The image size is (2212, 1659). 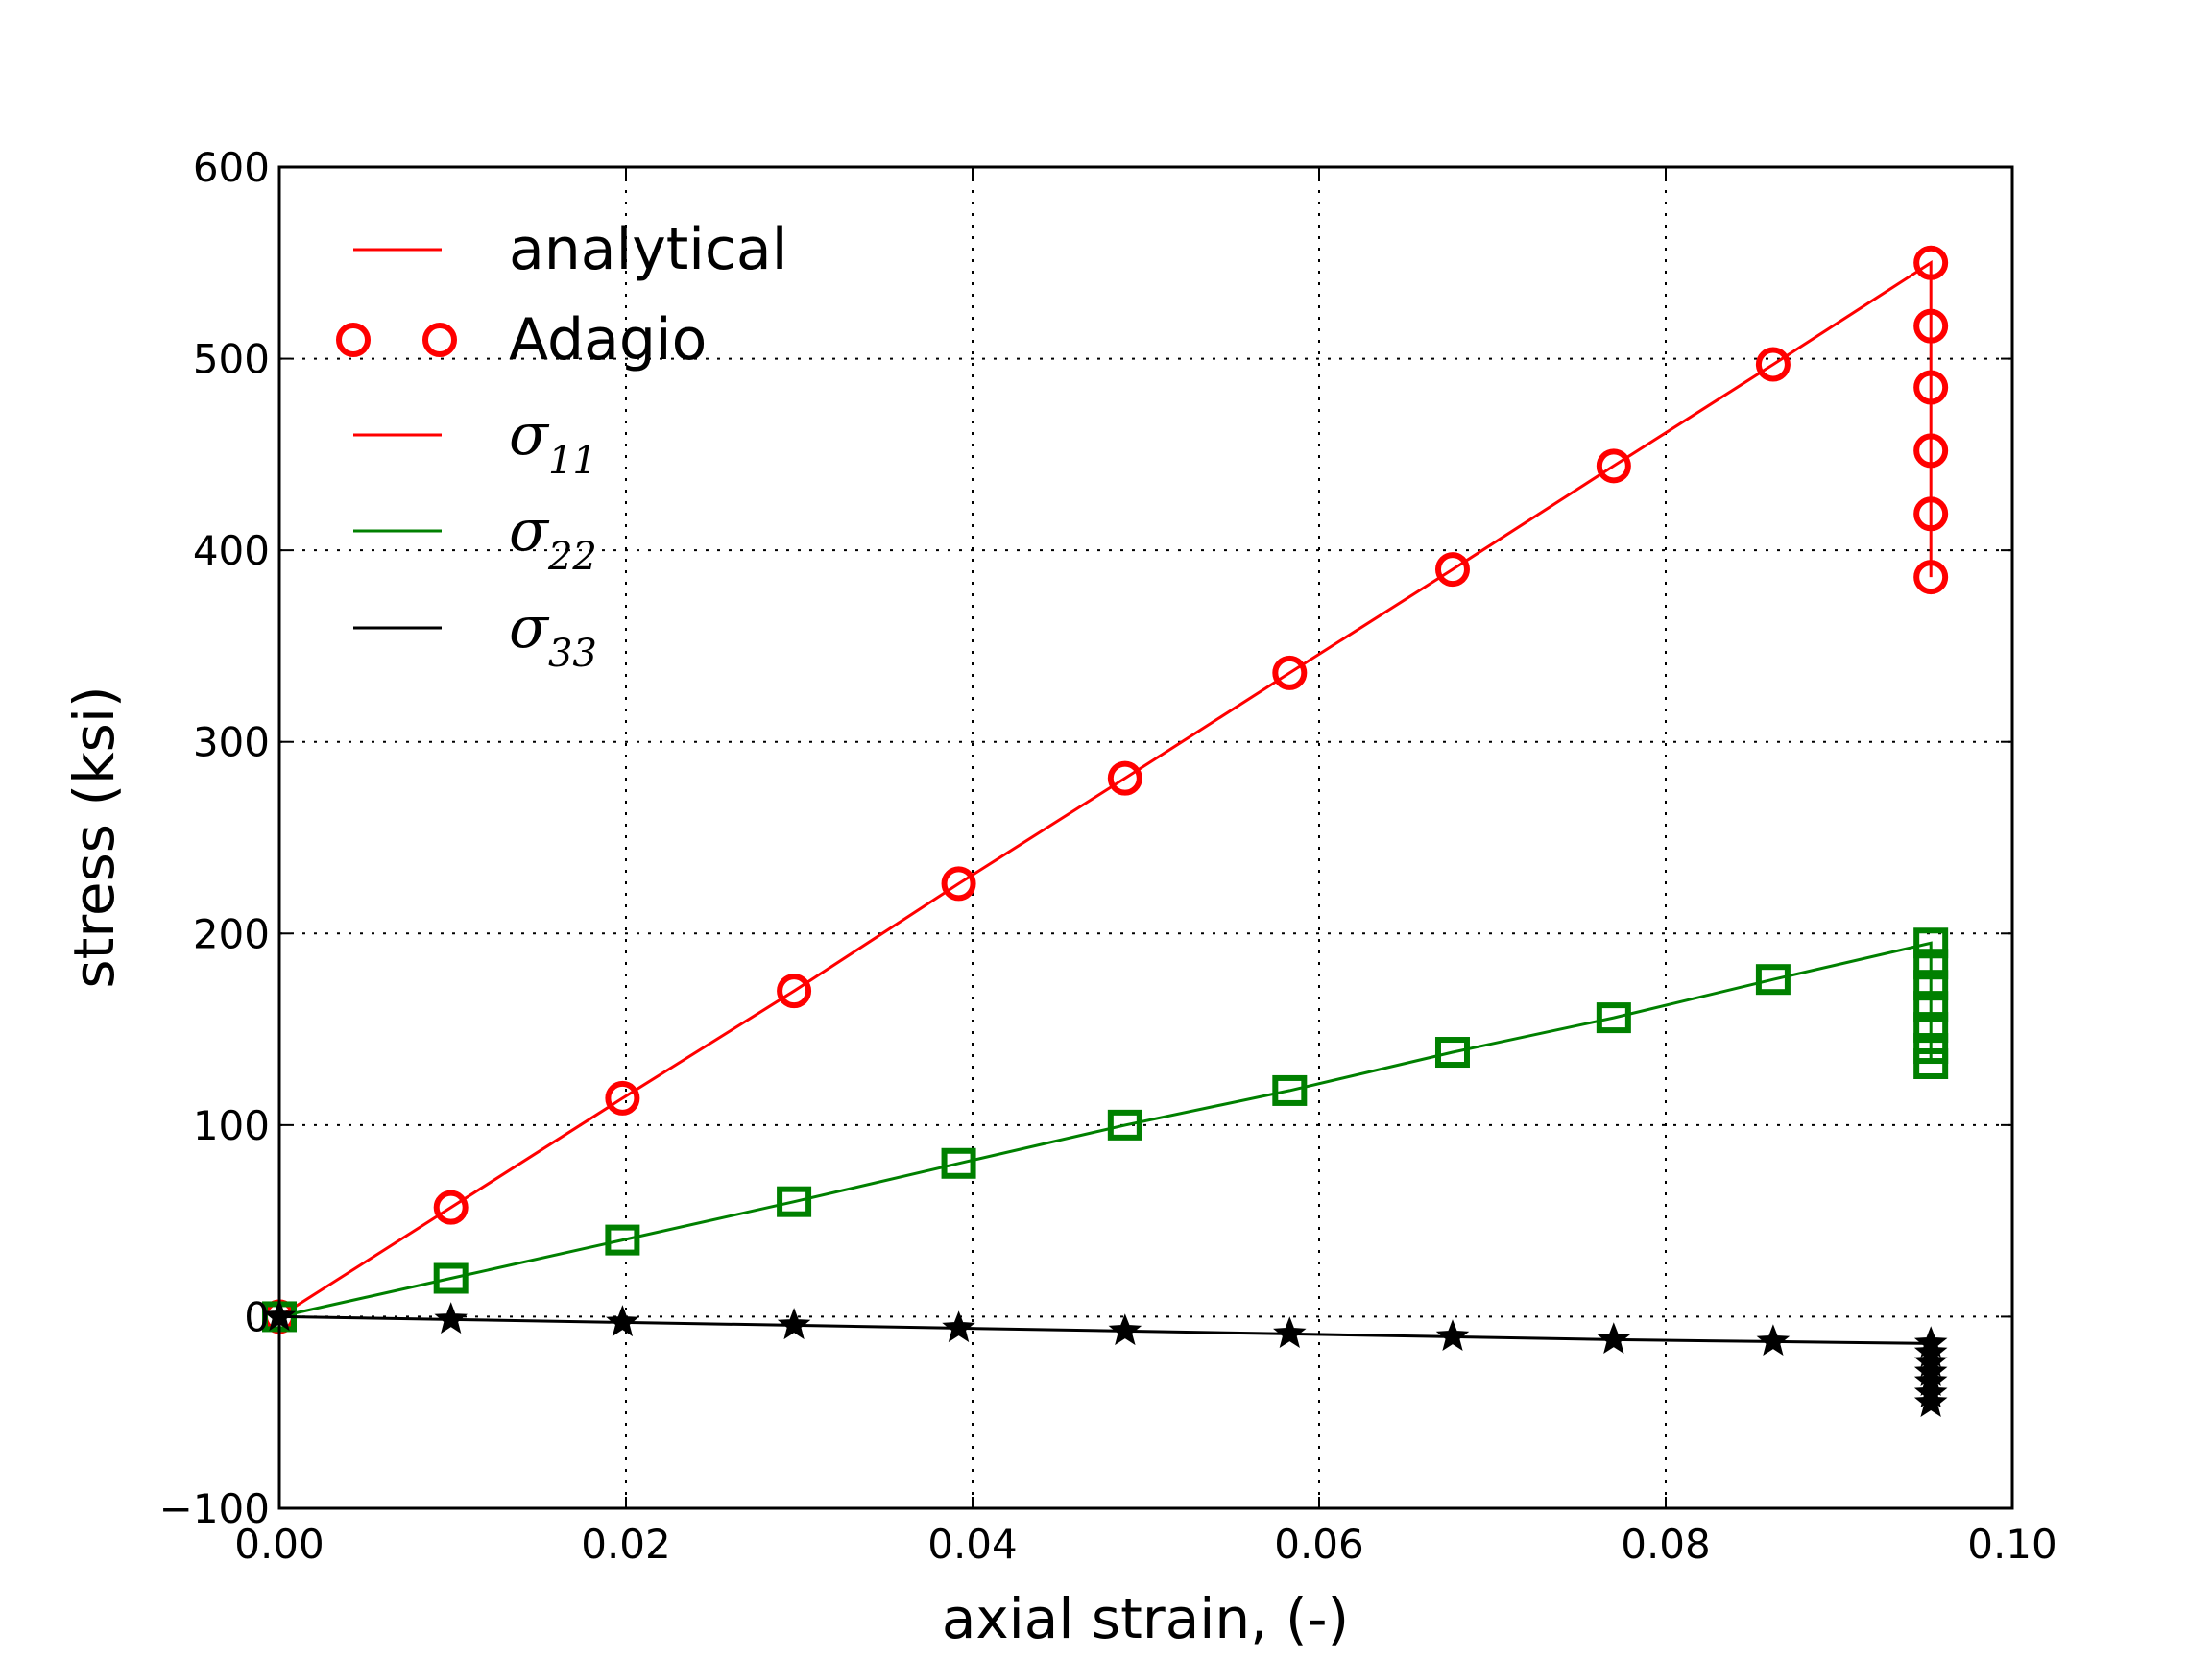 I want to click on x-tick-label: 0.00, so click(x=279, y=1544).